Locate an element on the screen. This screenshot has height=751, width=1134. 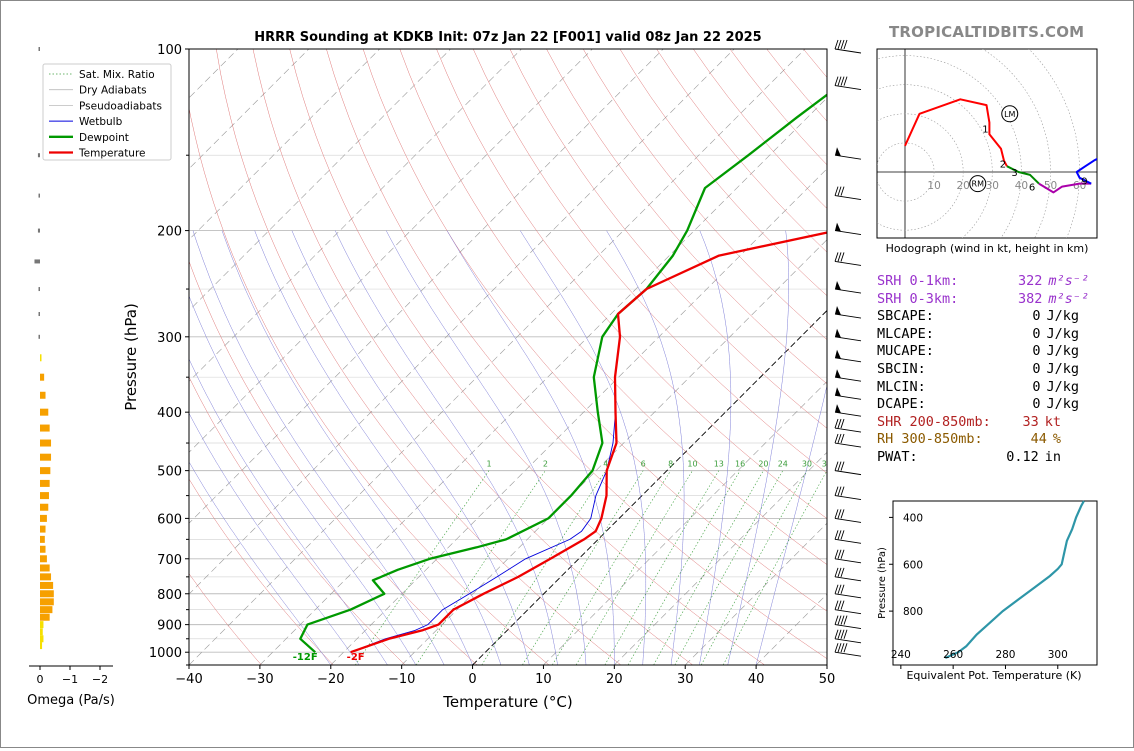
hodograph-ring-label: 40 is located at coordinates (1021, 186).